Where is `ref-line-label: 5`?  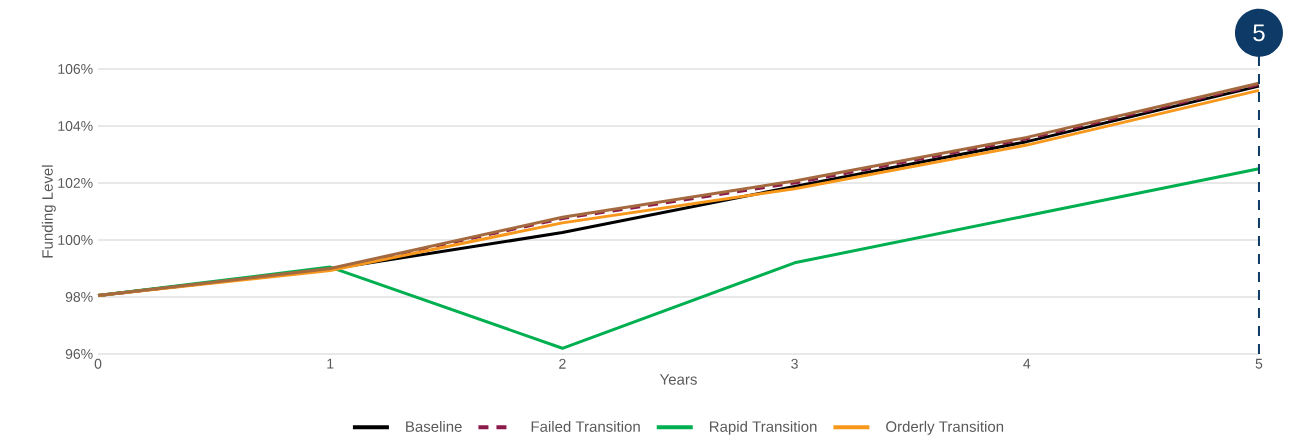 ref-line-label: 5 is located at coordinates (1259, 33).